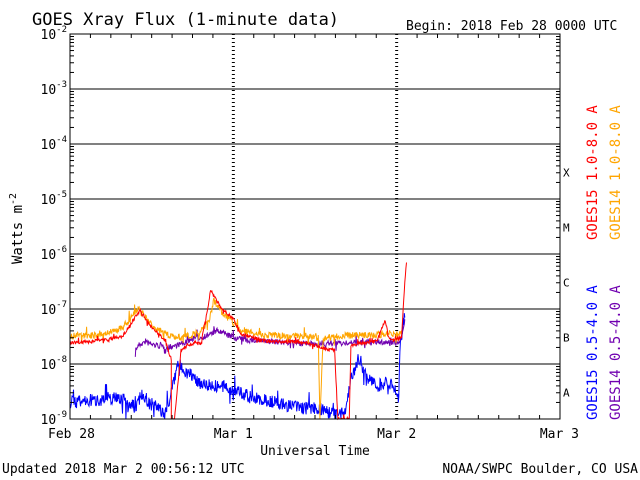 Image resolution: width=640 pixels, height=480 pixels. What do you see at coordinates (593, 172) in the screenshot?
I see `legend-entry: GOES15 1.0-8.0 A` at bounding box center [593, 172].